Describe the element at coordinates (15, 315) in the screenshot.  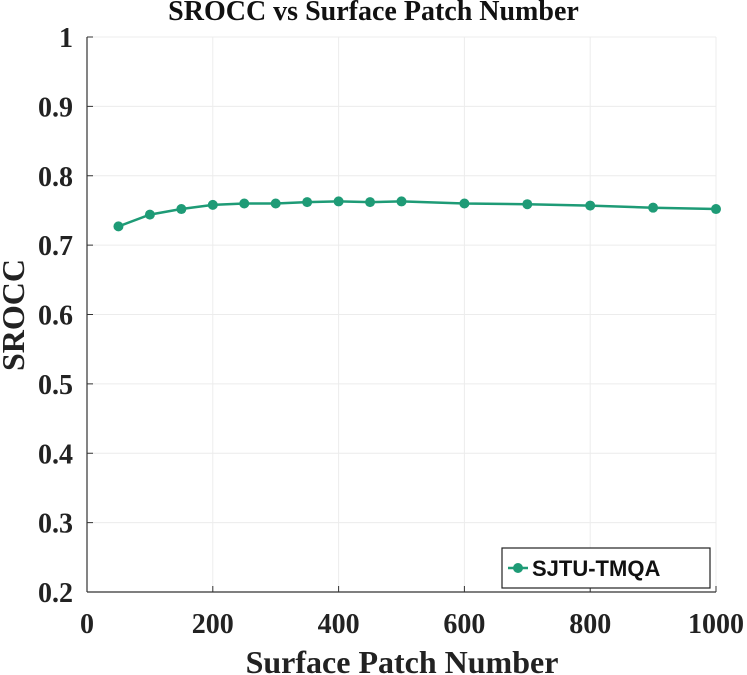
I see `y-axis-label: SROCC` at that location.